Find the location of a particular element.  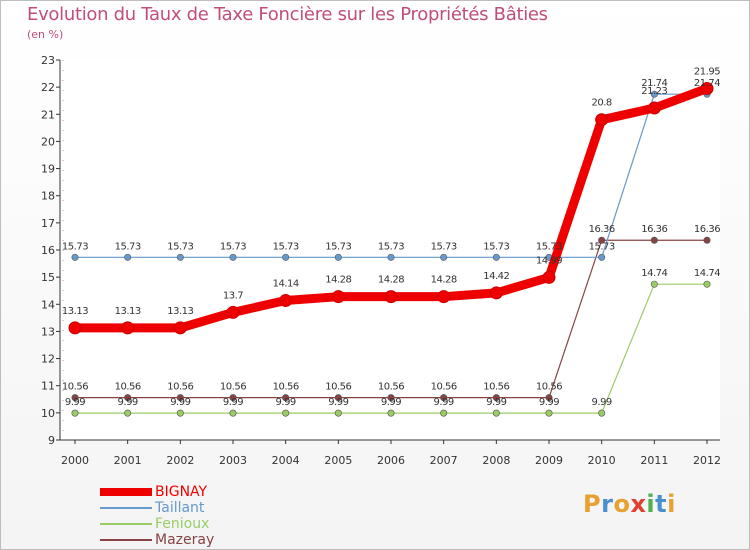

x-tick-label: 2007 is located at coordinates (444, 460).